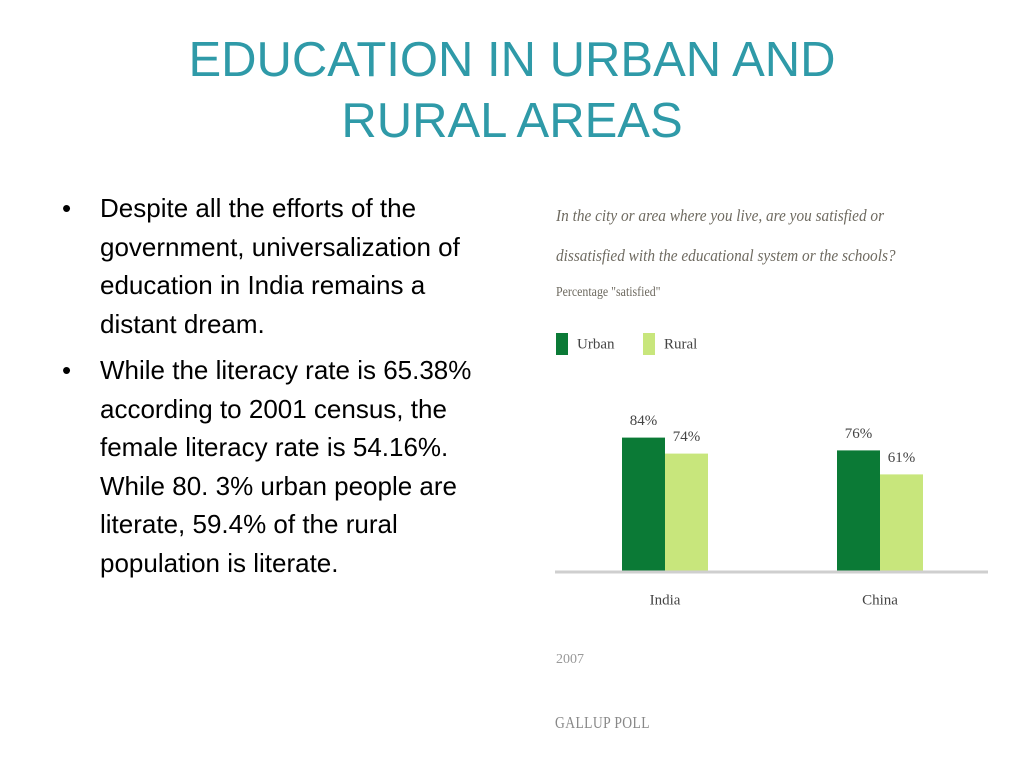 The width and height of the screenshot is (1024, 768). I want to click on x-tick-label: China, so click(880, 600).